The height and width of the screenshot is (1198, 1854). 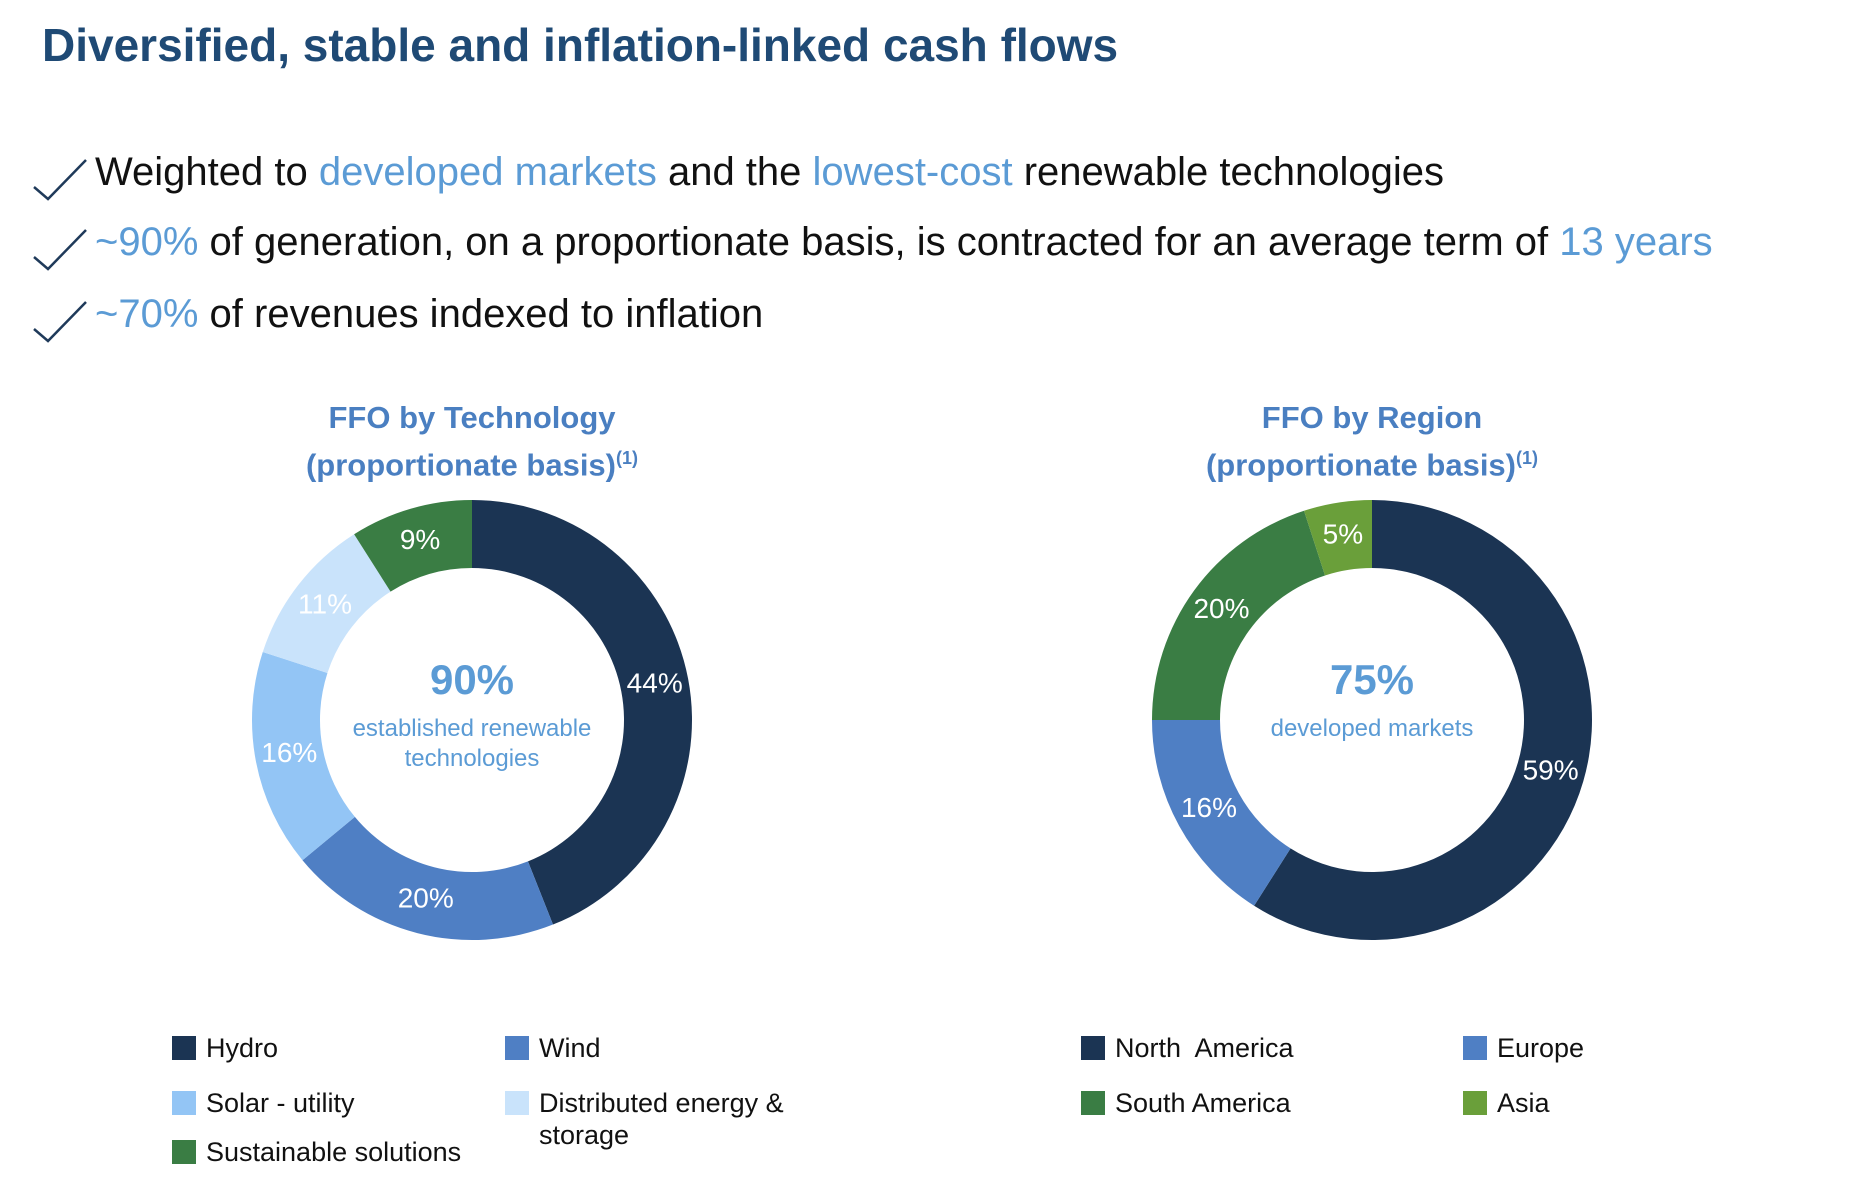 What do you see at coordinates (912, 172) in the screenshot?
I see `highlight-text: lowest-cost` at bounding box center [912, 172].